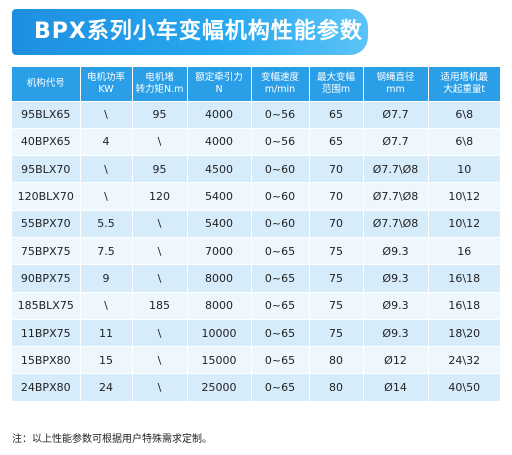  Describe the element at coordinates (106, 387) in the screenshot. I see `cell-motor-power: 24` at that location.